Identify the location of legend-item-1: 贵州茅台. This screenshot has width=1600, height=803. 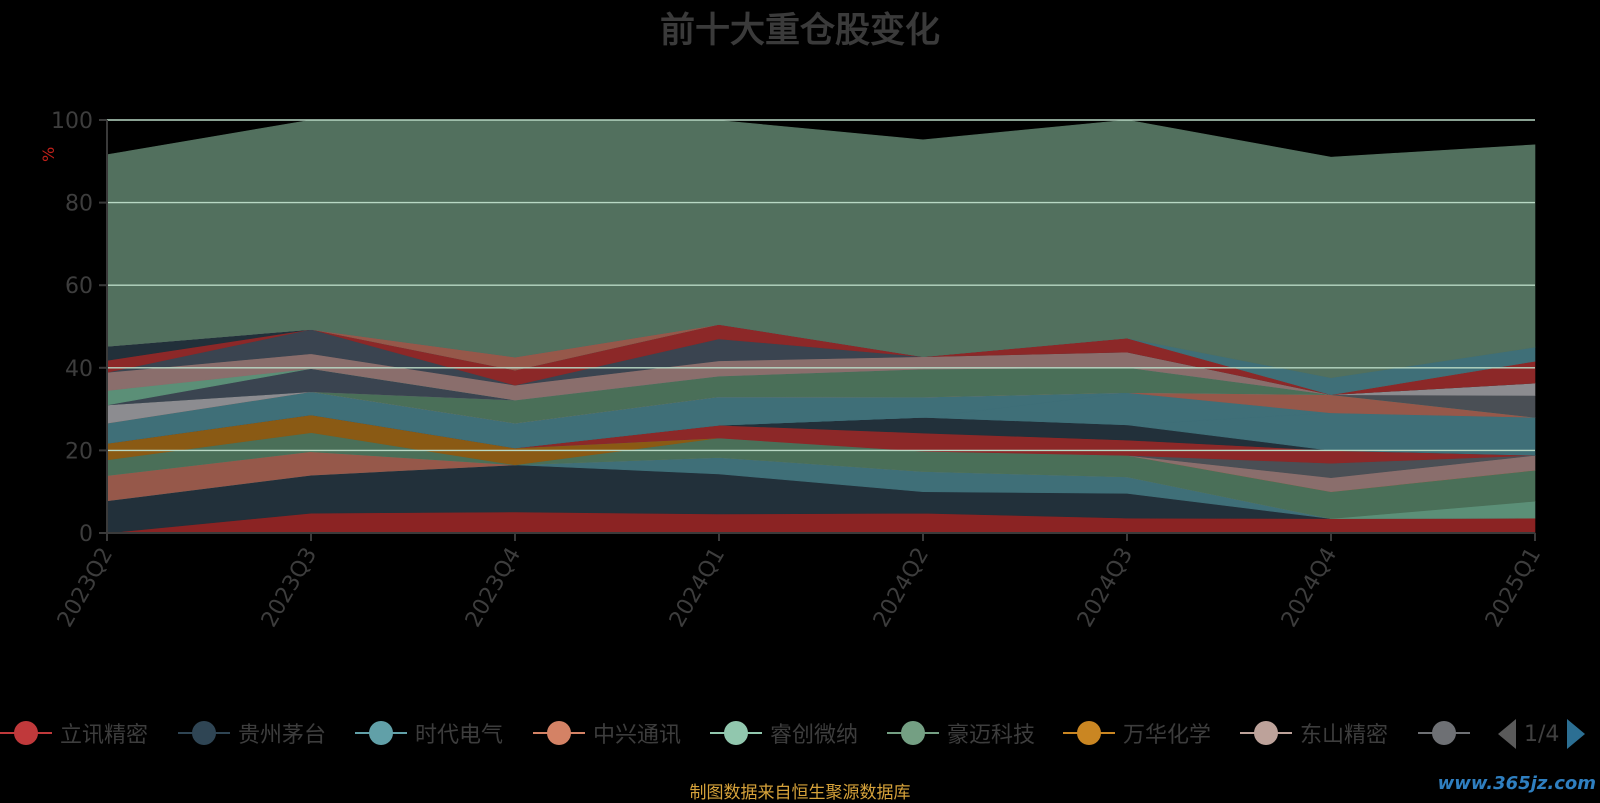
(252, 733).